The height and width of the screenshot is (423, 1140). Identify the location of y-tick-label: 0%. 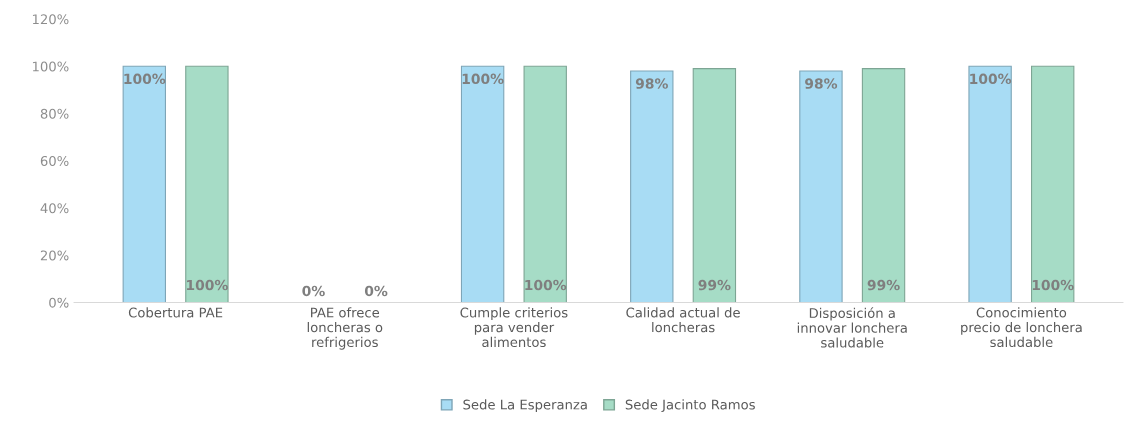
(59, 302).